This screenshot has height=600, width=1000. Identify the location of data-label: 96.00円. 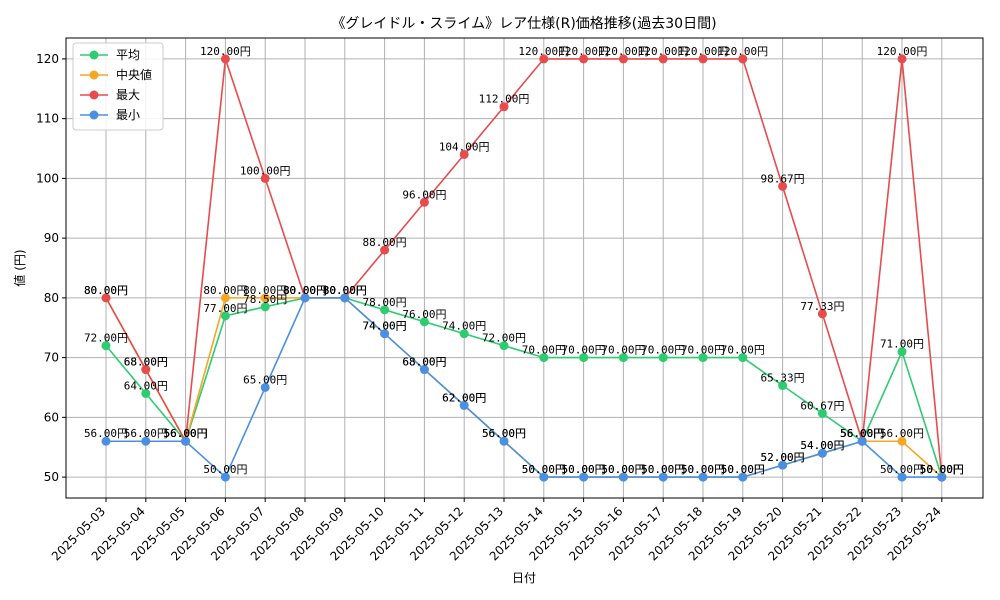
(424, 194).